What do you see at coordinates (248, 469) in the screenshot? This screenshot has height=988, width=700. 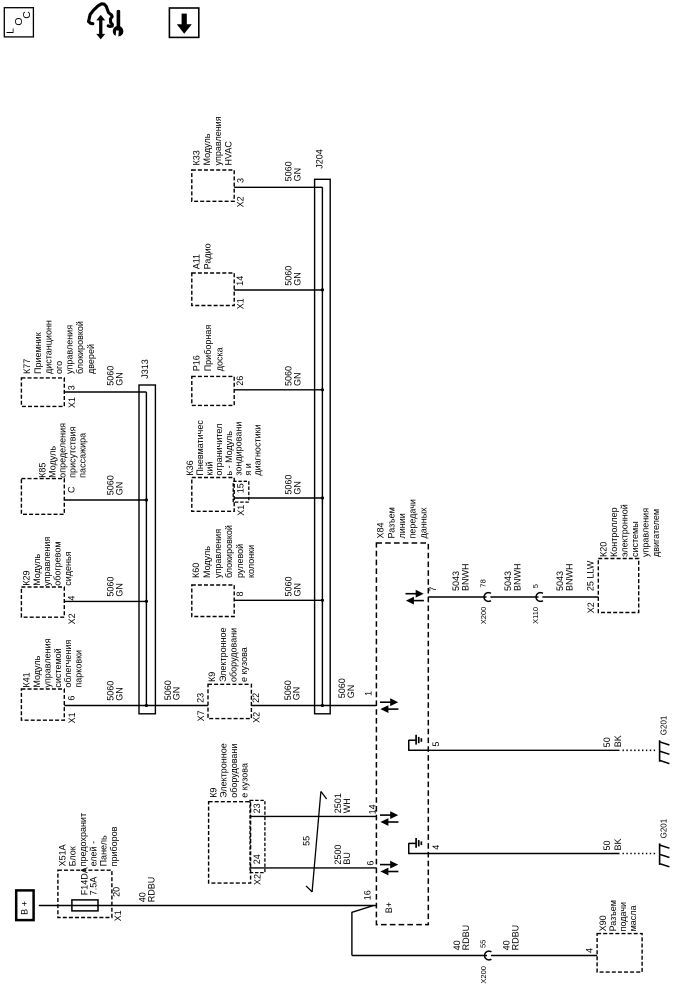 I see `svg-text: я и` at bounding box center [248, 469].